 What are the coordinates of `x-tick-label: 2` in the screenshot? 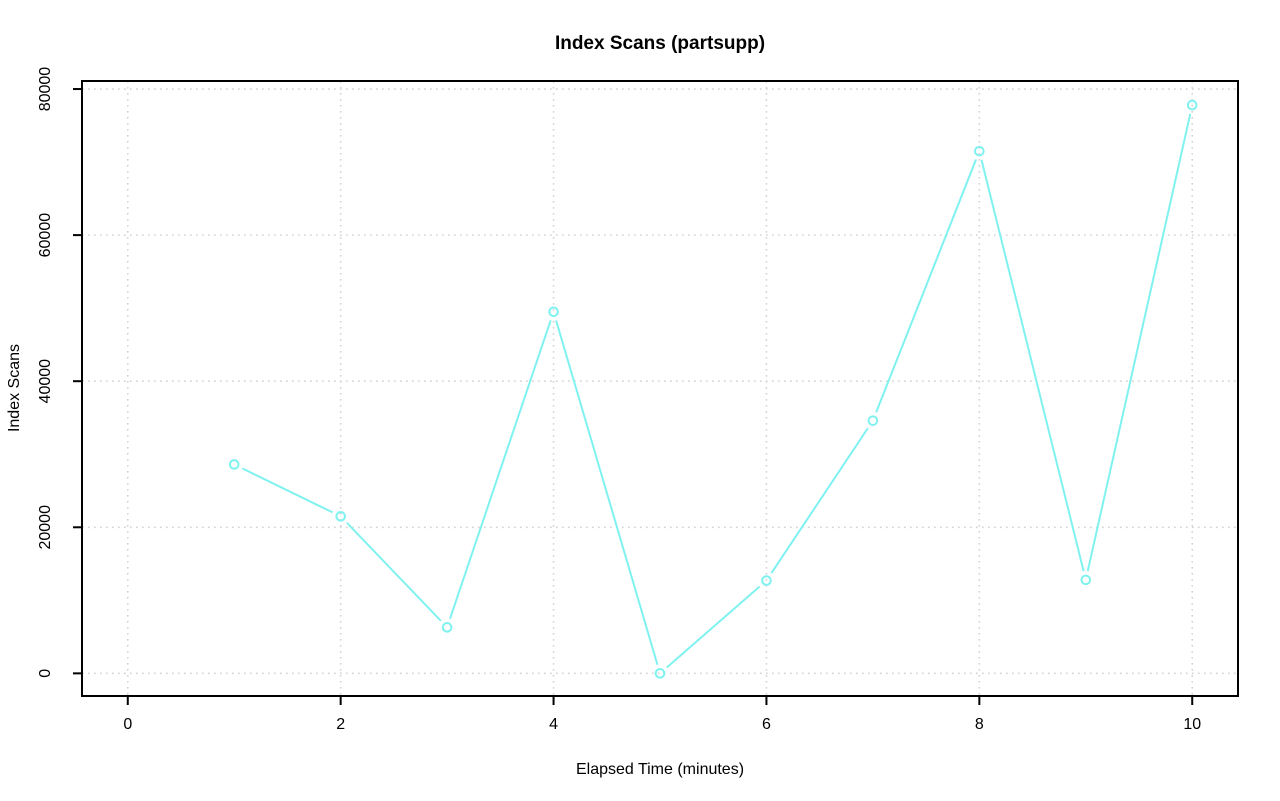 It's located at (340, 724).